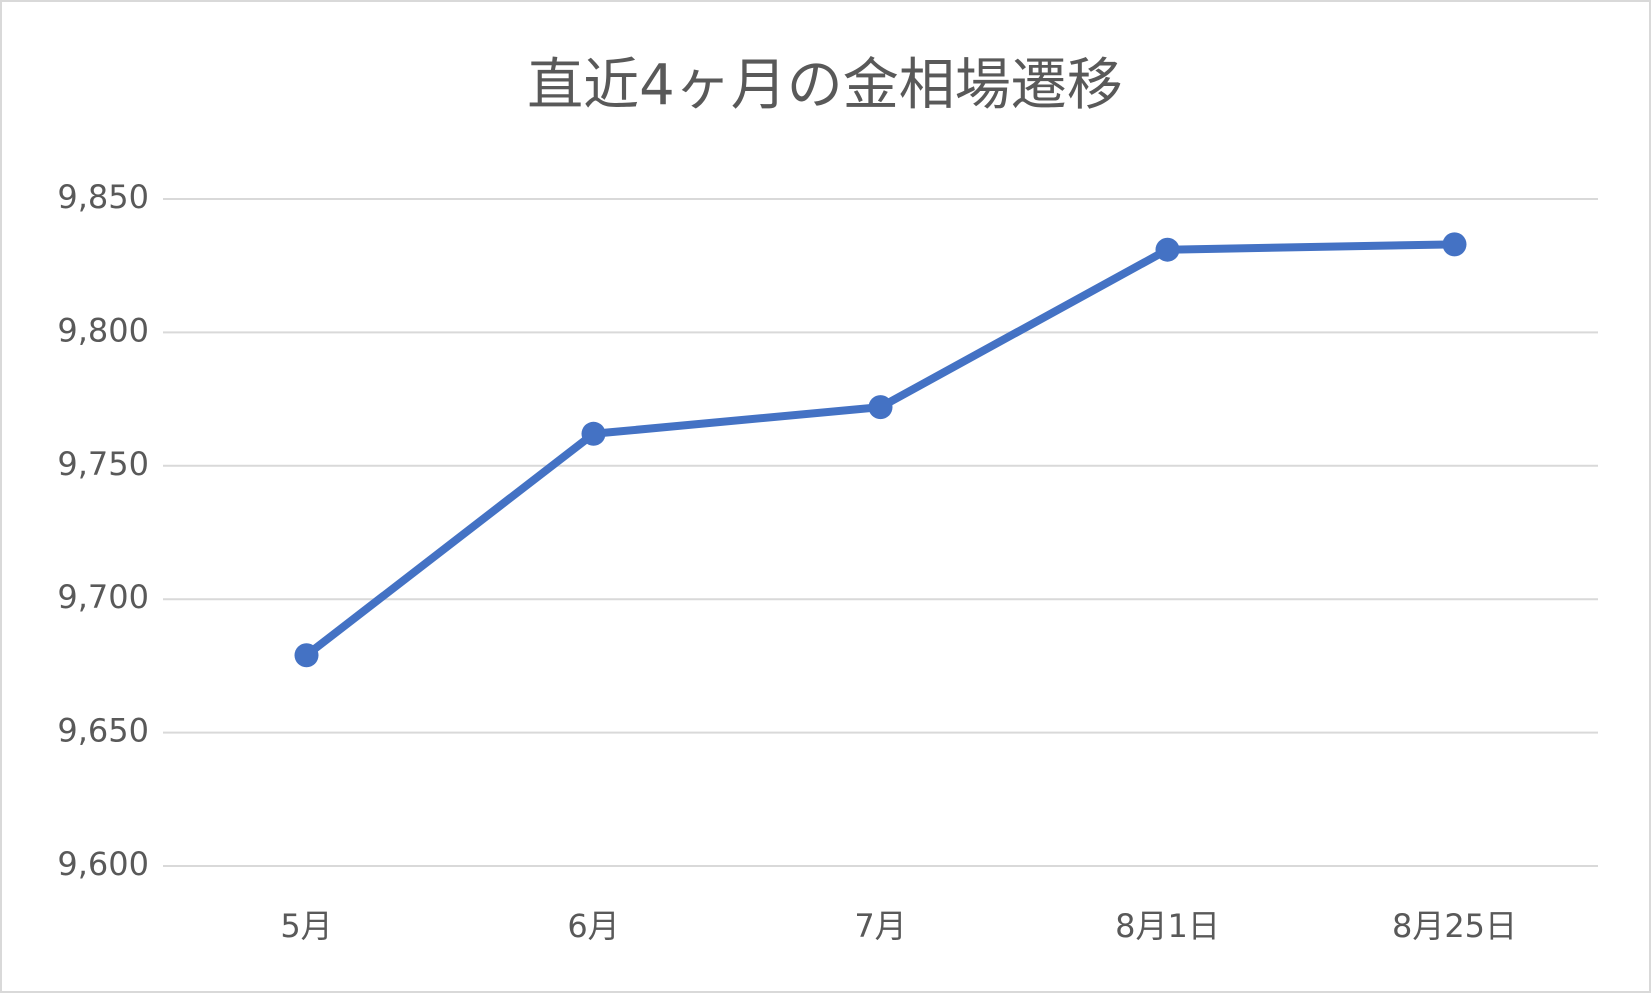  Describe the element at coordinates (306, 926) in the screenshot. I see `x-tick-label: 5月` at that location.